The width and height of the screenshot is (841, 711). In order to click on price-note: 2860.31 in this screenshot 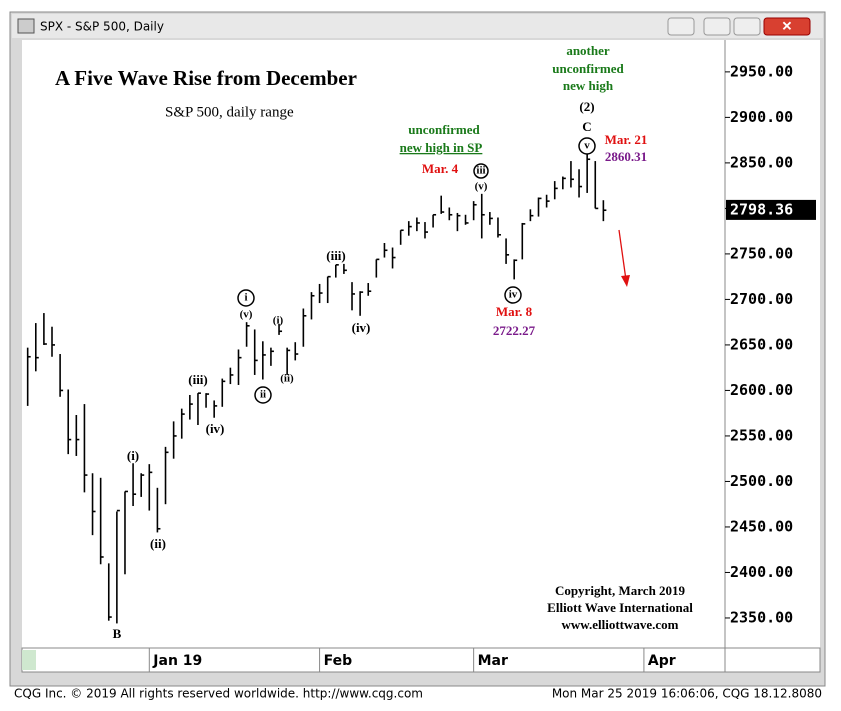, I will do `click(626, 156)`.